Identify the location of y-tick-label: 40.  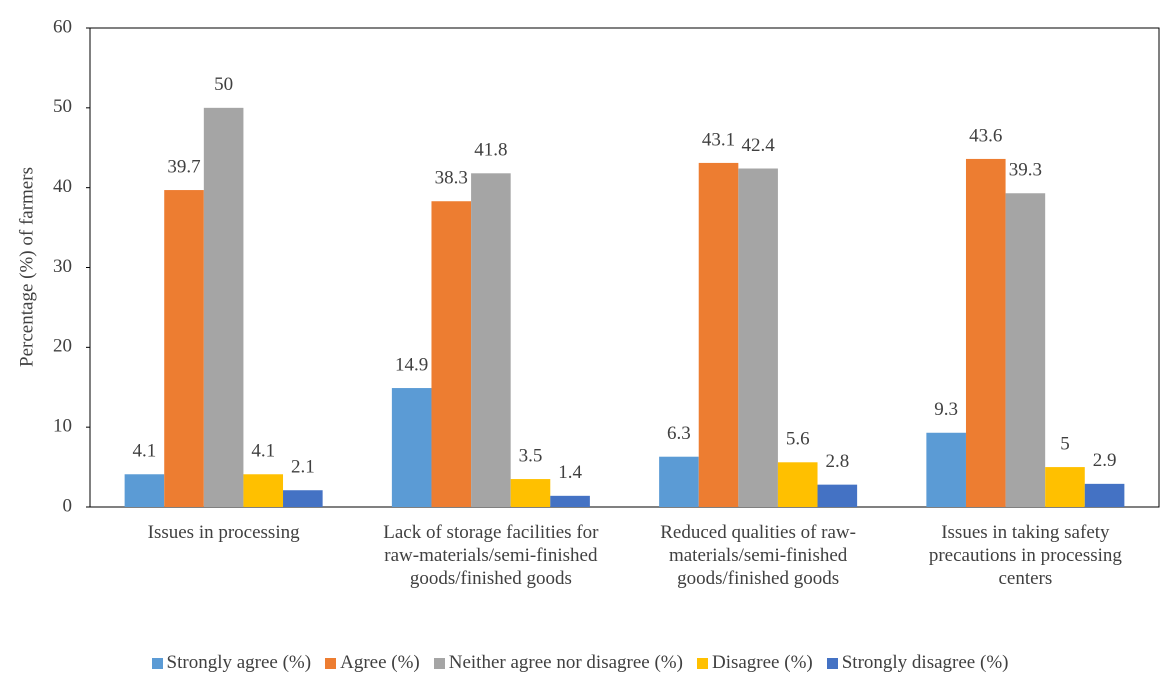
(62, 186).